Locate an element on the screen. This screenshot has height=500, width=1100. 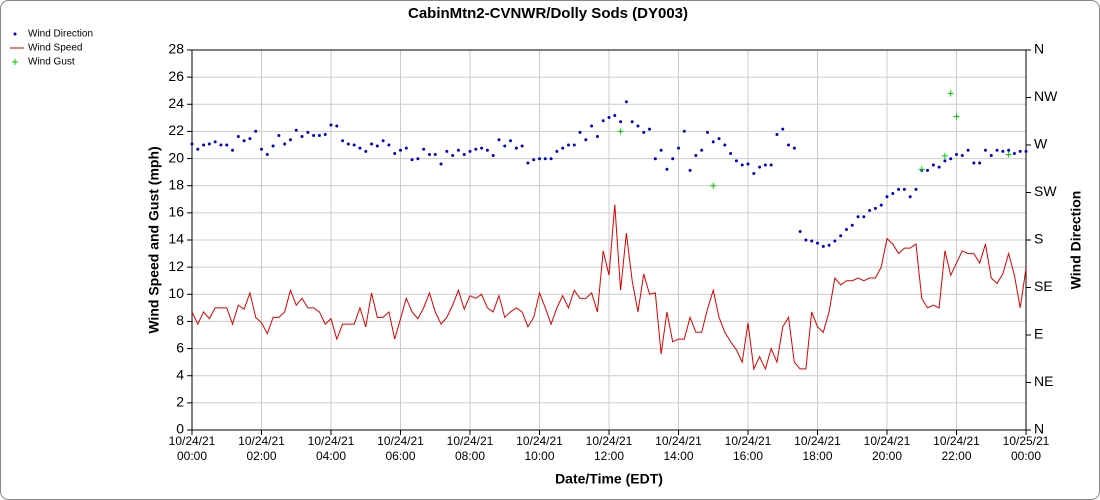
x-tick-label-line: 04:00 is located at coordinates (331, 456).